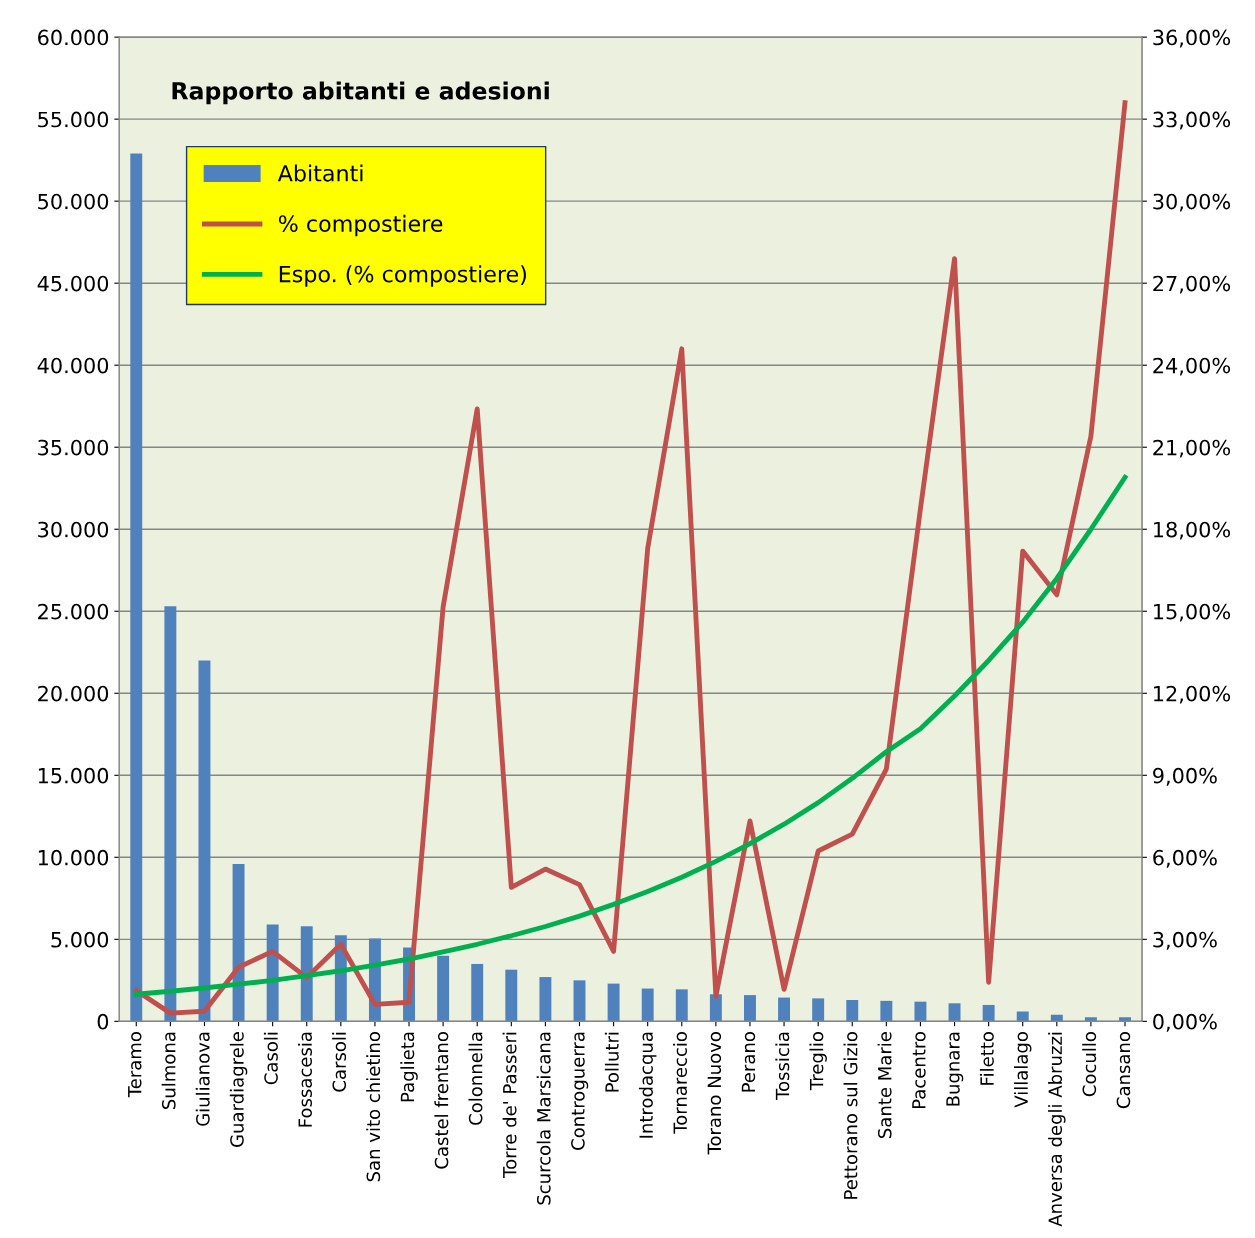 This screenshot has width=1255, height=1238. Describe the element at coordinates (402, 276) in the screenshot. I see `legend-label: Espo. (% compostiere)` at that location.